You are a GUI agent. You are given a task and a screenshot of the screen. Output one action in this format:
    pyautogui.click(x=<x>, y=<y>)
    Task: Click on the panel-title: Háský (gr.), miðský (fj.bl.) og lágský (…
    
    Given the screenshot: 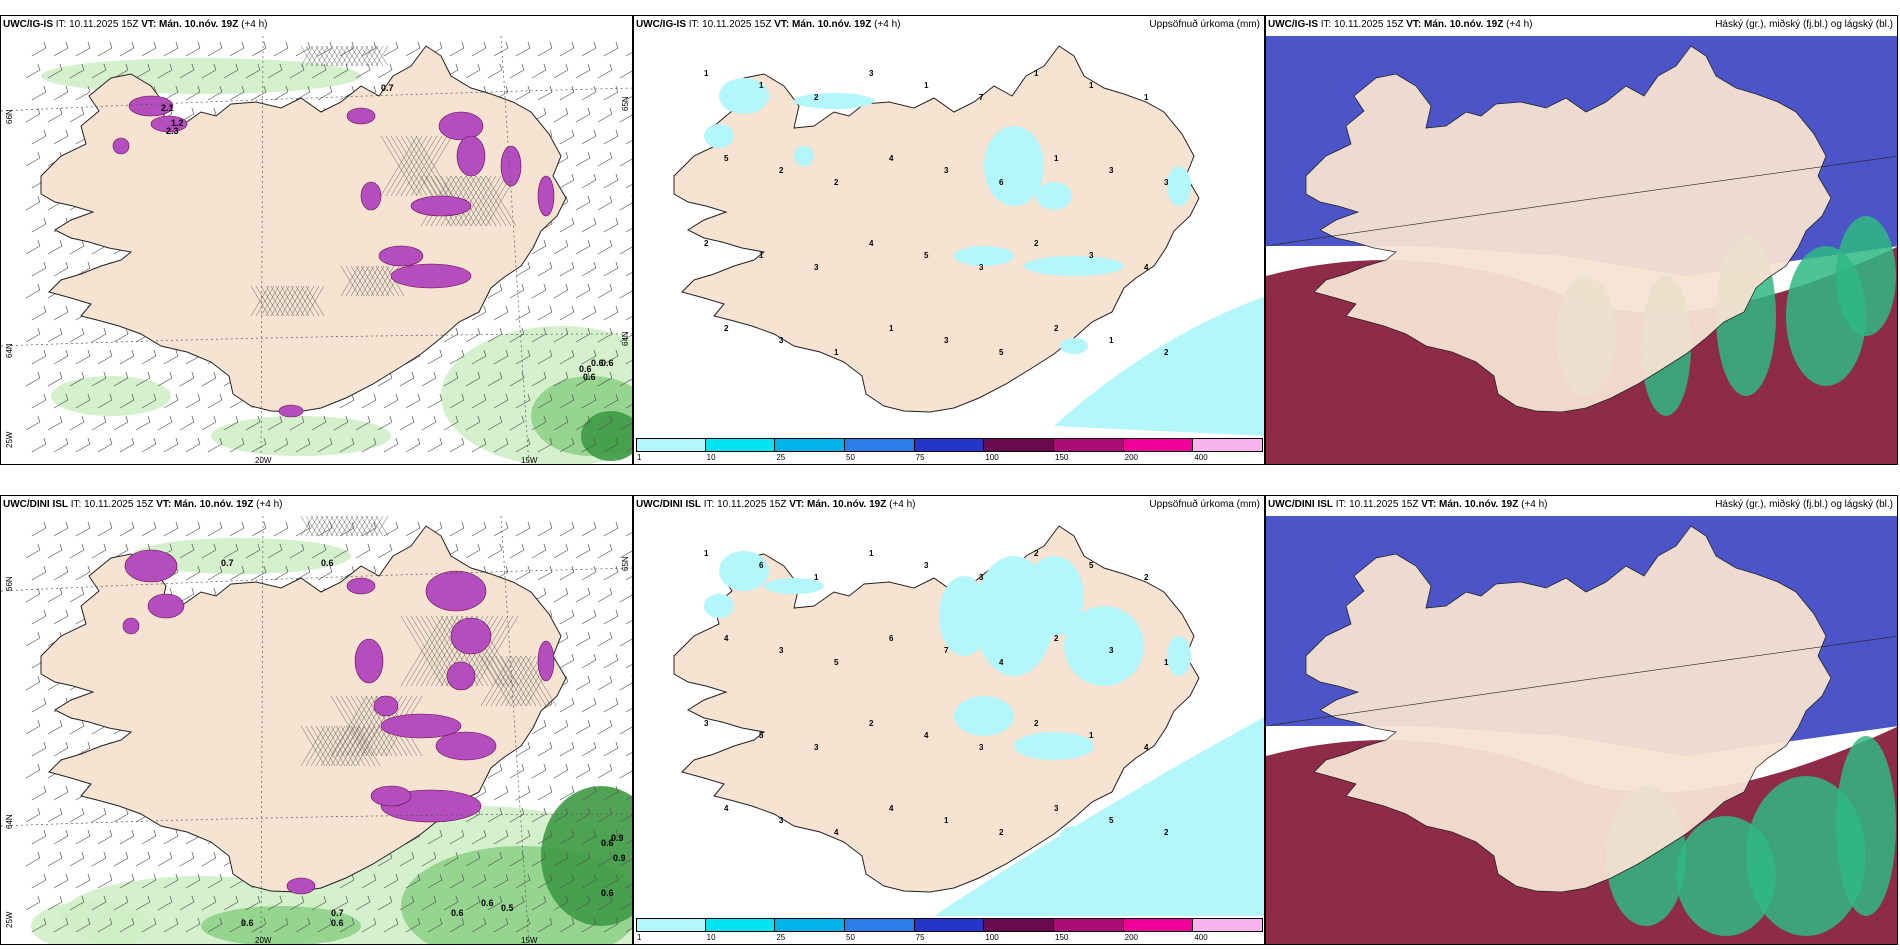 What is the action you would take?
    pyautogui.click(x=1804, y=504)
    